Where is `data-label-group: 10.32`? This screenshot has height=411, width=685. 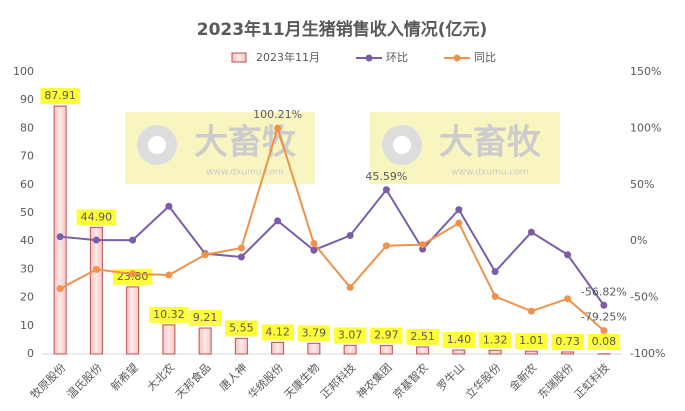
data-label-group: 10.32 is located at coordinates (169, 314).